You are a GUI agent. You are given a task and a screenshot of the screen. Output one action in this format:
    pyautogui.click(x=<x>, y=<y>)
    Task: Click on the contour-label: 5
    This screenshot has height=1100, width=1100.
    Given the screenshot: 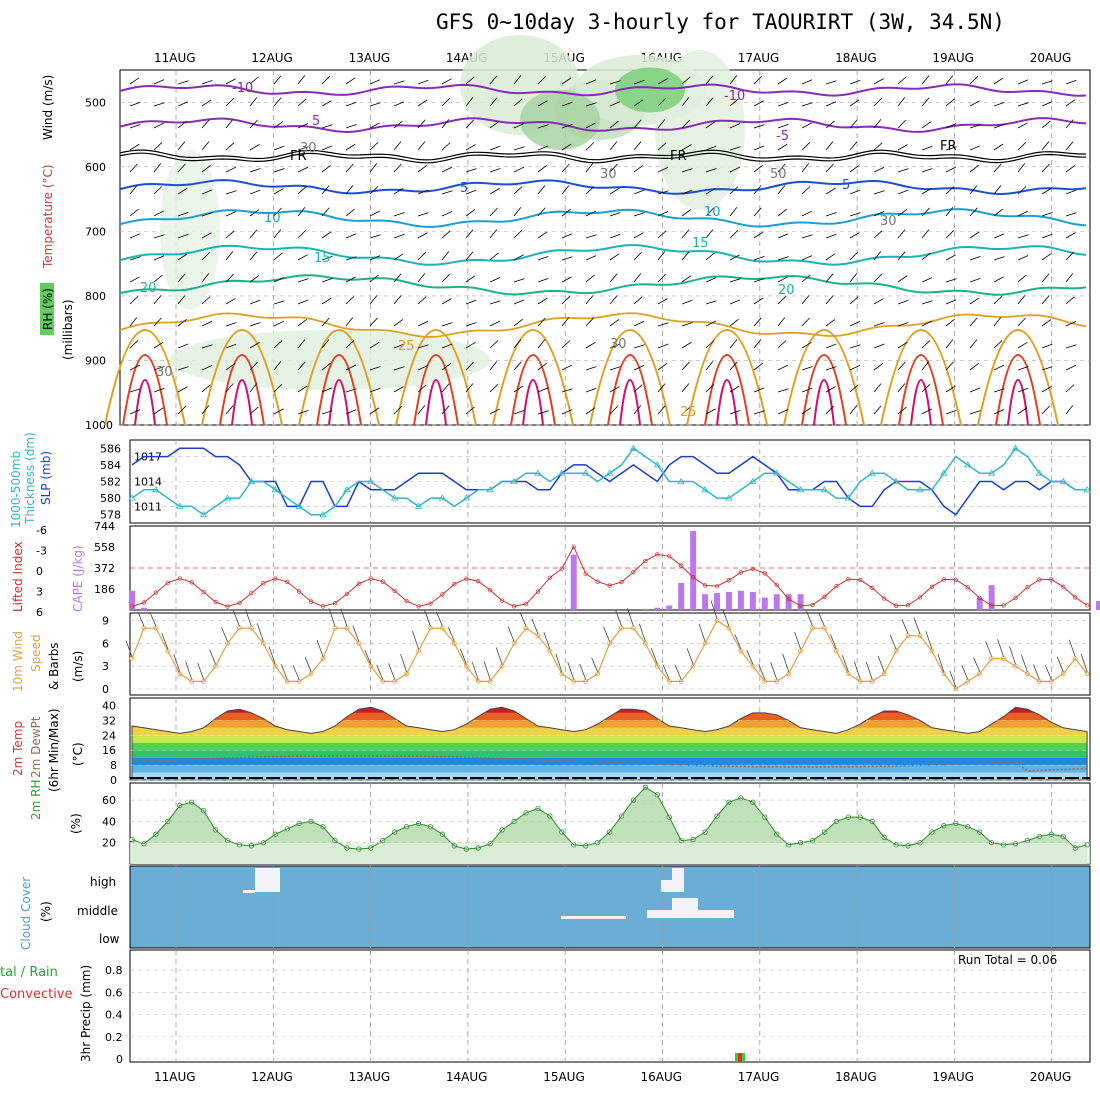 What is the action you would take?
    pyautogui.click(x=846, y=185)
    